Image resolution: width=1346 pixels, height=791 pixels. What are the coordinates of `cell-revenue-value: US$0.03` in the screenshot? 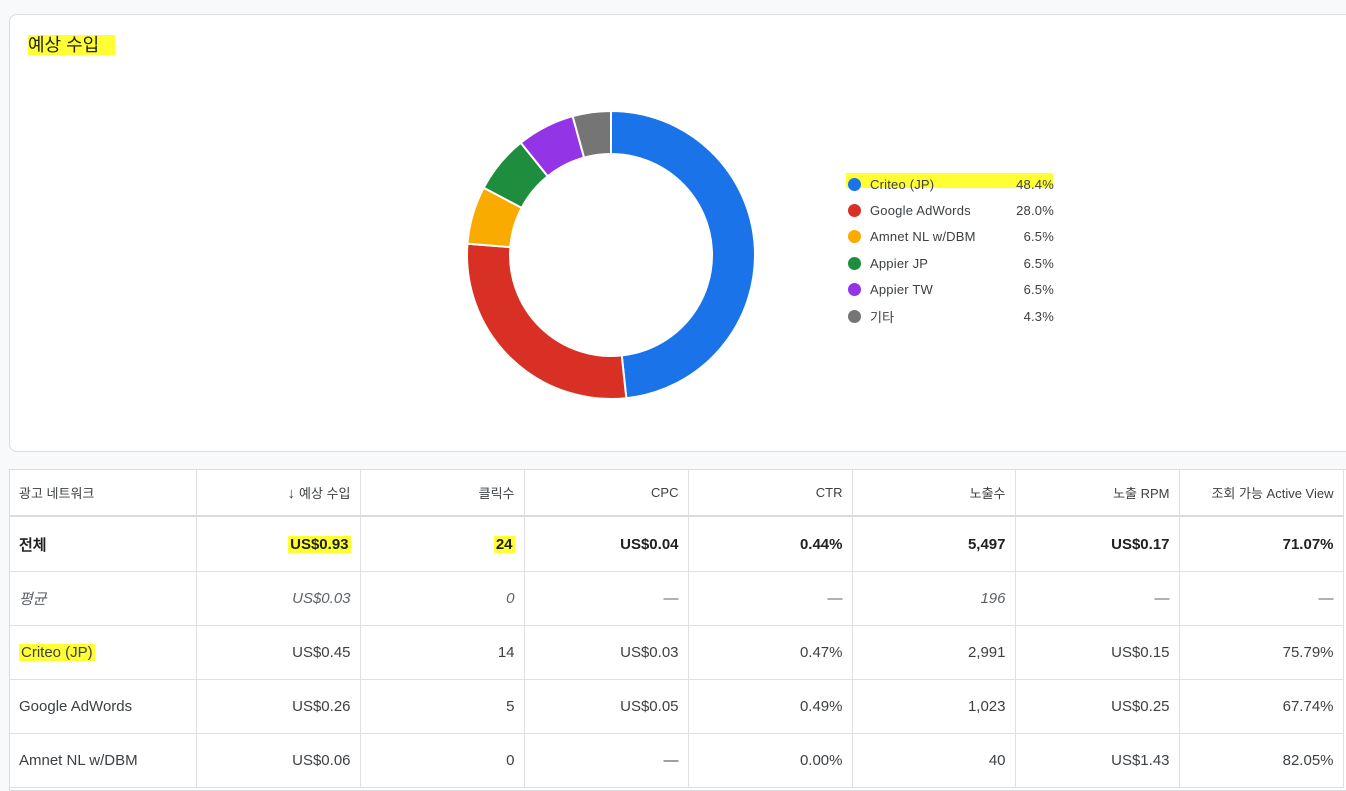 It's located at (321, 598).